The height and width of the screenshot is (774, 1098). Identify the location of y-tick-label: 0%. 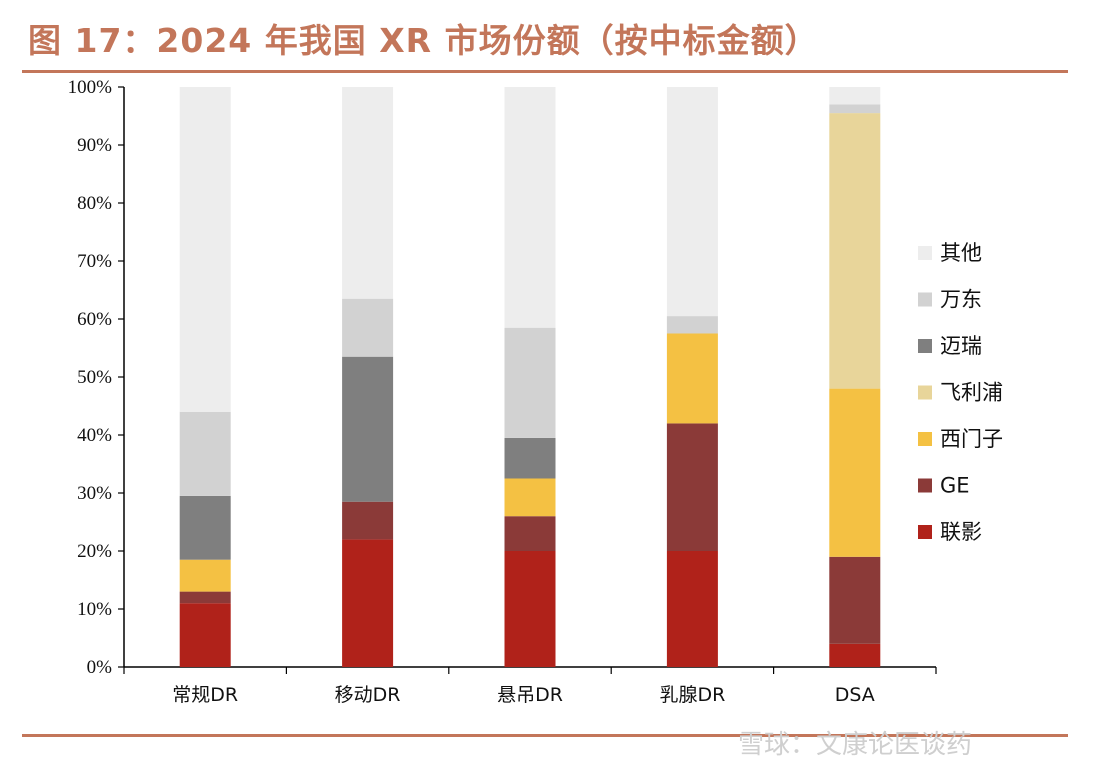
(100, 667).